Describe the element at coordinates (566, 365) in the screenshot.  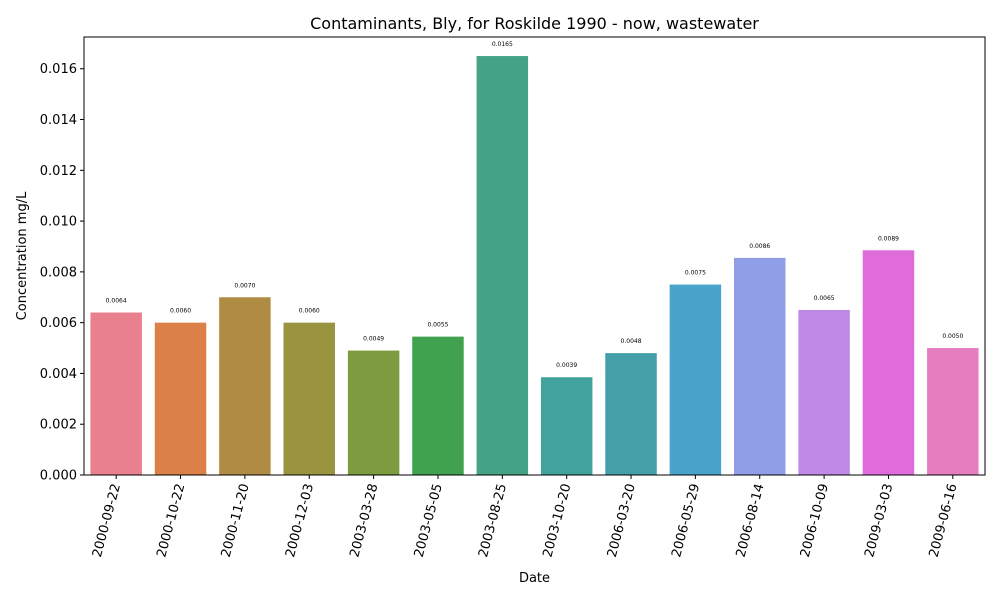
I see `bar-value-label: 0.0039` at that location.